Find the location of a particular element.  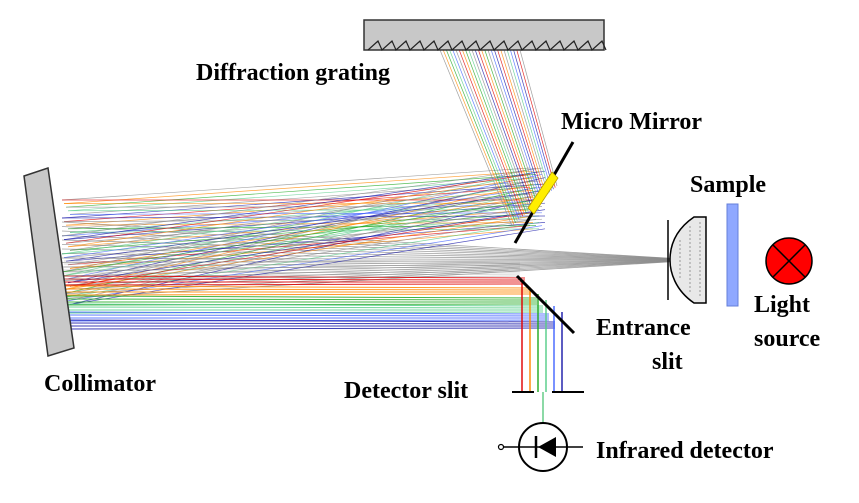

collimator-mirror is located at coordinates (49, 262).